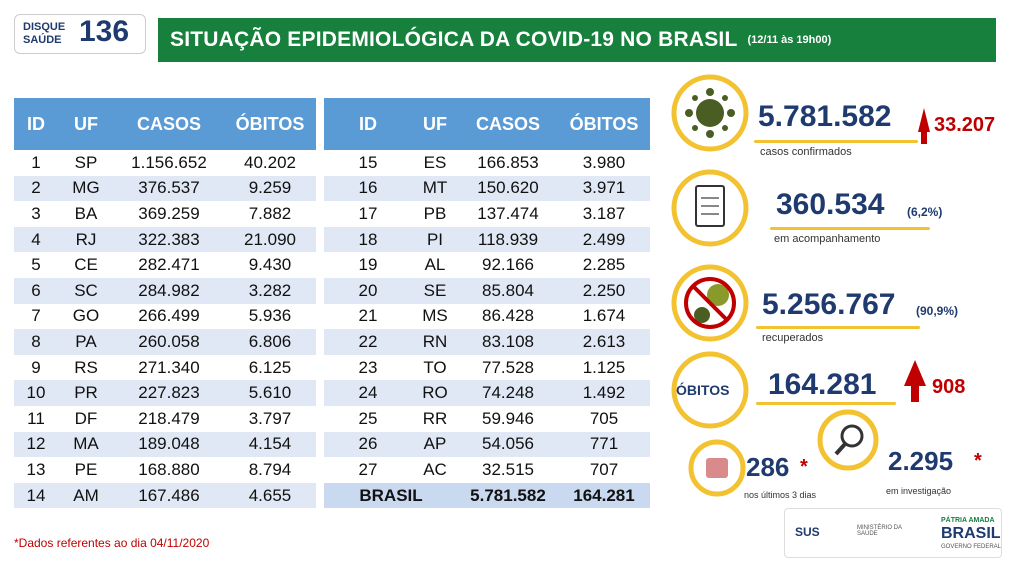 This screenshot has height=574, width=1024. What do you see at coordinates (793, 338) in the screenshot?
I see `recovered-label: recuperados` at bounding box center [793, 338].